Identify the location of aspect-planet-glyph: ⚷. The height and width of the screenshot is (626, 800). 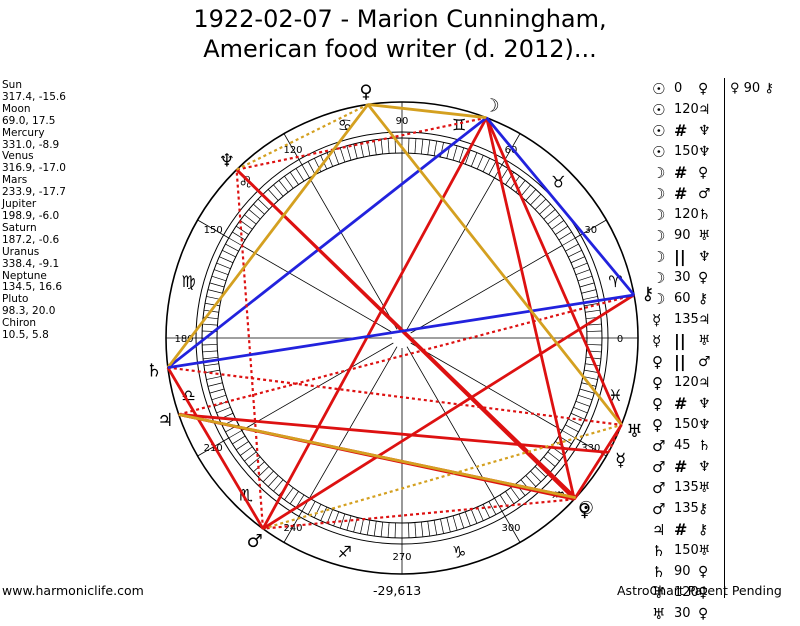
(703, 530).